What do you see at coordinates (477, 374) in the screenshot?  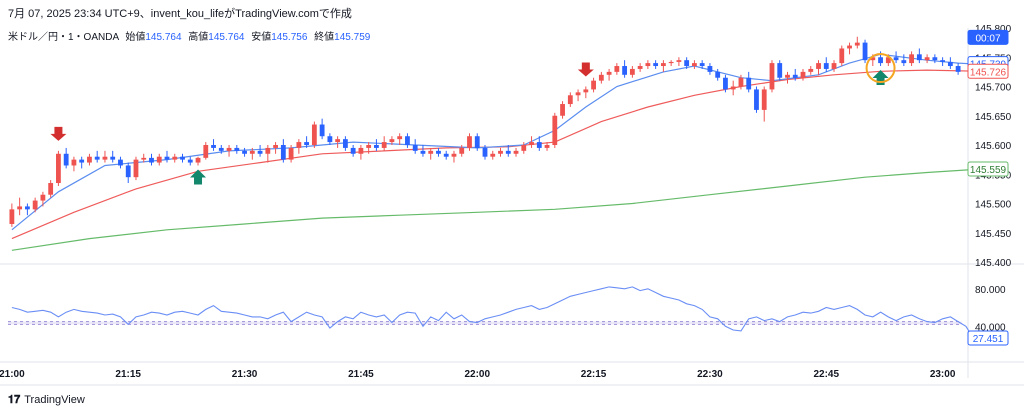 I see `time-tick-label: 22:00` at bounding box center [477, 374].